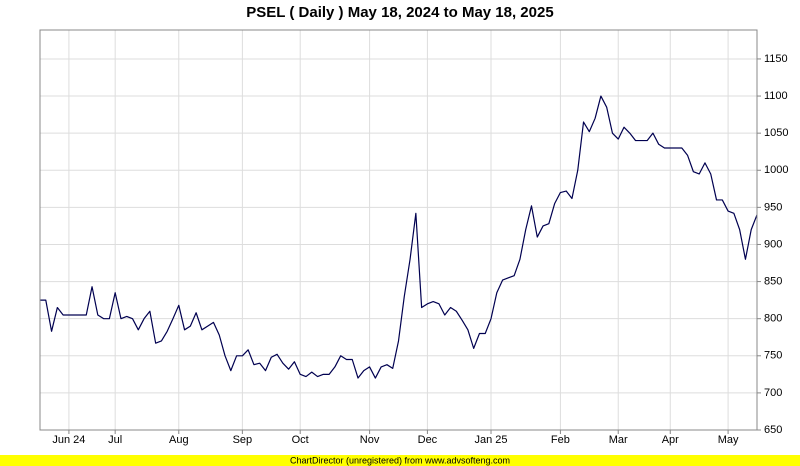 The height and width of the screenshot is (466, 800). I want to click on y-tick-label: 950, so click(773, 207).